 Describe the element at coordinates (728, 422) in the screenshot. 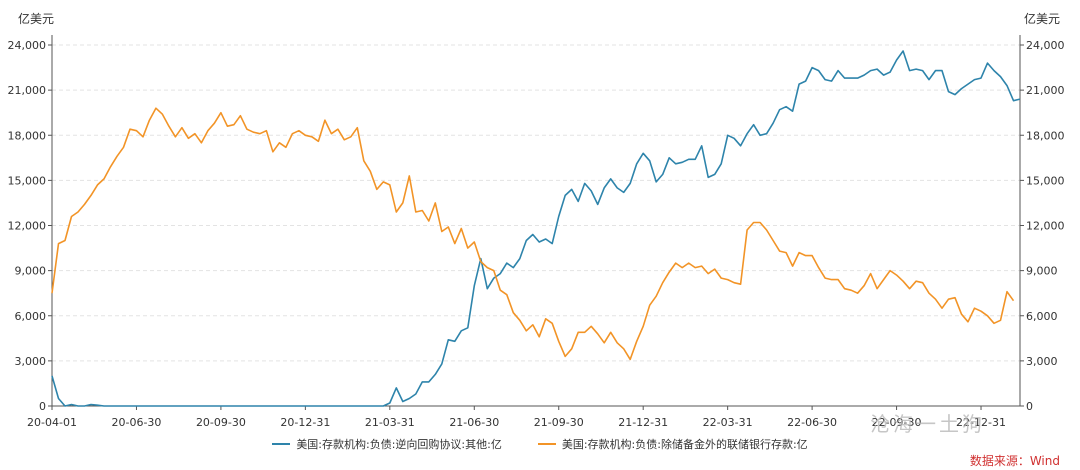

I see `x-tick-label: 22-03-31` at that location.